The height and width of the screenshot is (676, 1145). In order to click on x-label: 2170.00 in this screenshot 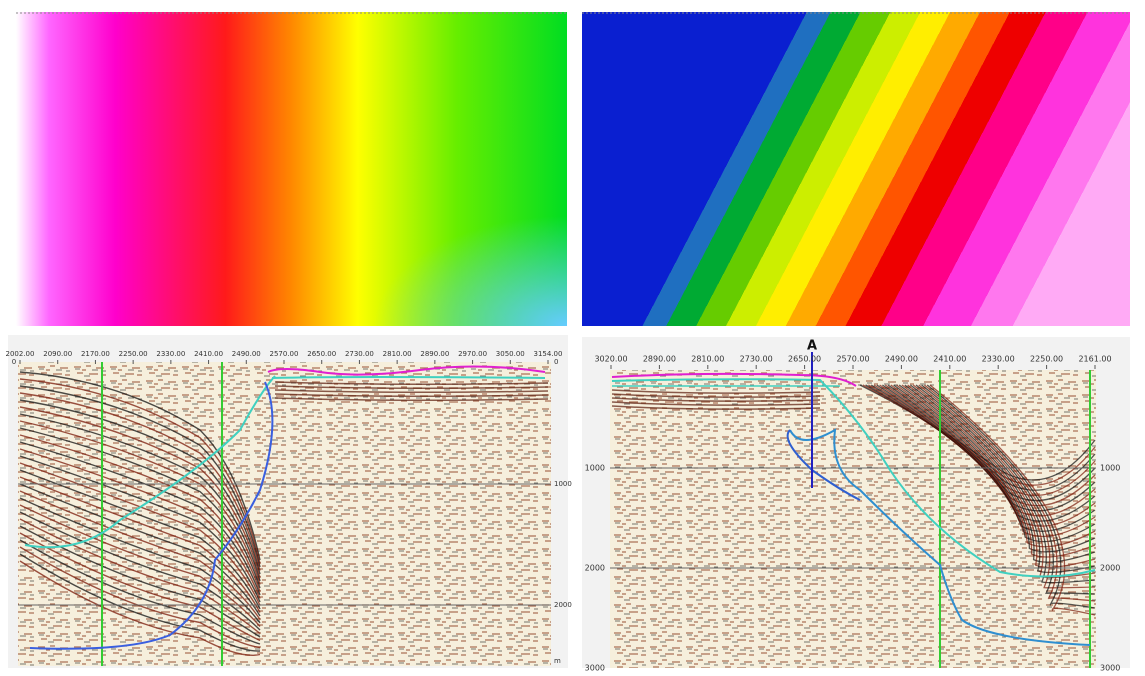, I will do `click(95, 354)`.